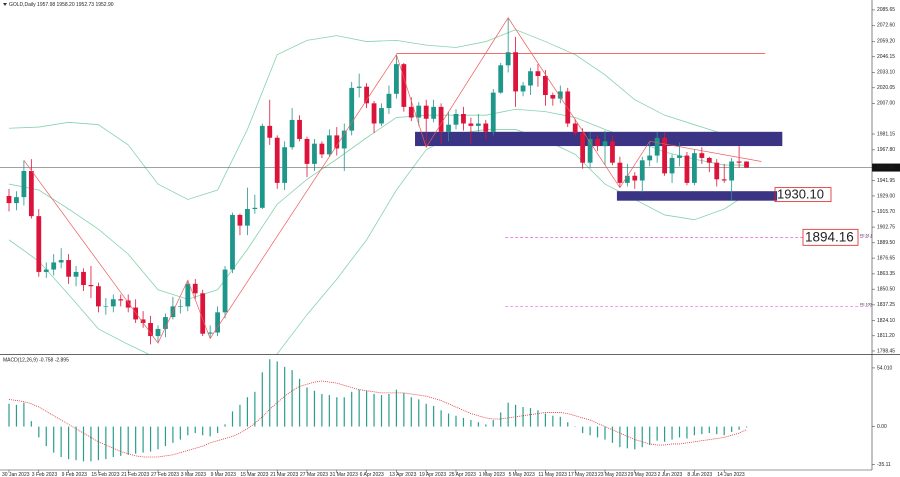 The width and height of the screenshot is (900, 477). What do you see at coordinates (492, 474) in the screenshot?
I see `x-tick-label: 1 May 2023` at bounding box center [492, 474].